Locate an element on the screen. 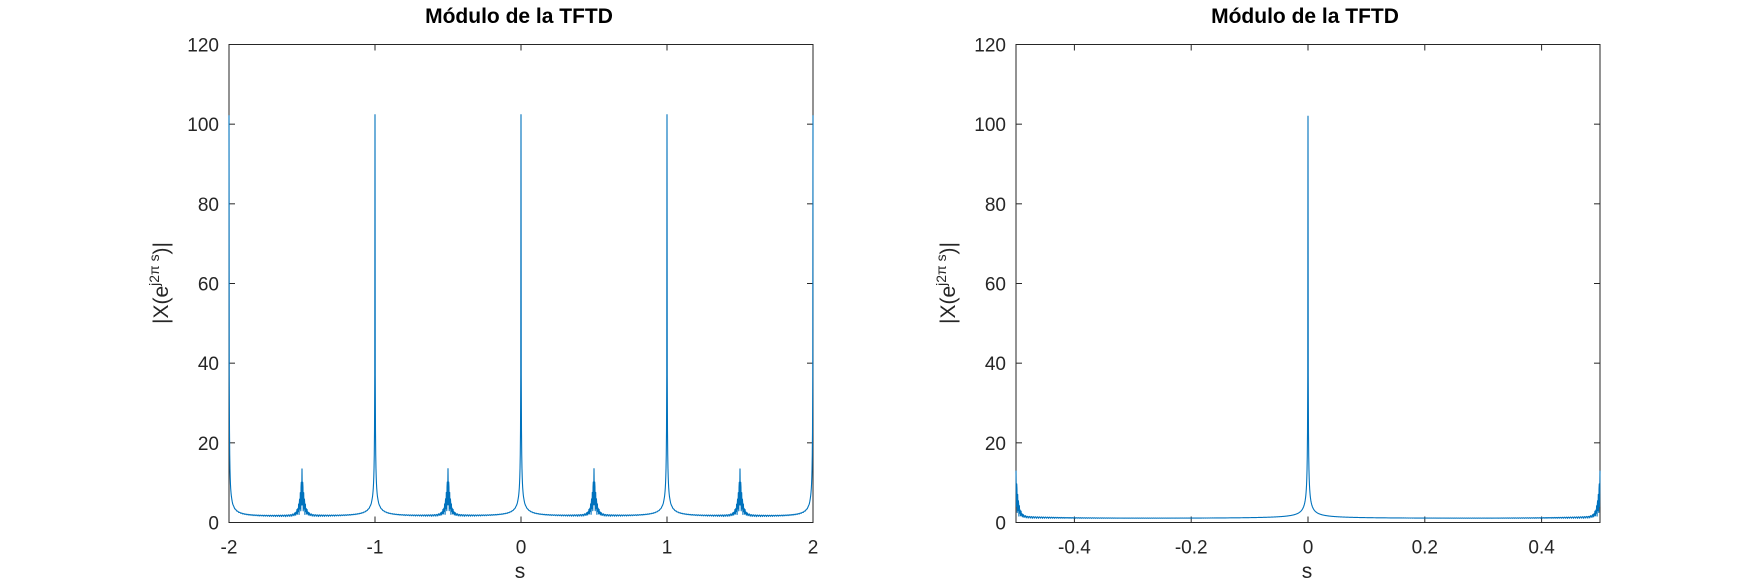  right-plot-ylabel-sup: j2π s is located at coordinates (941, 270).